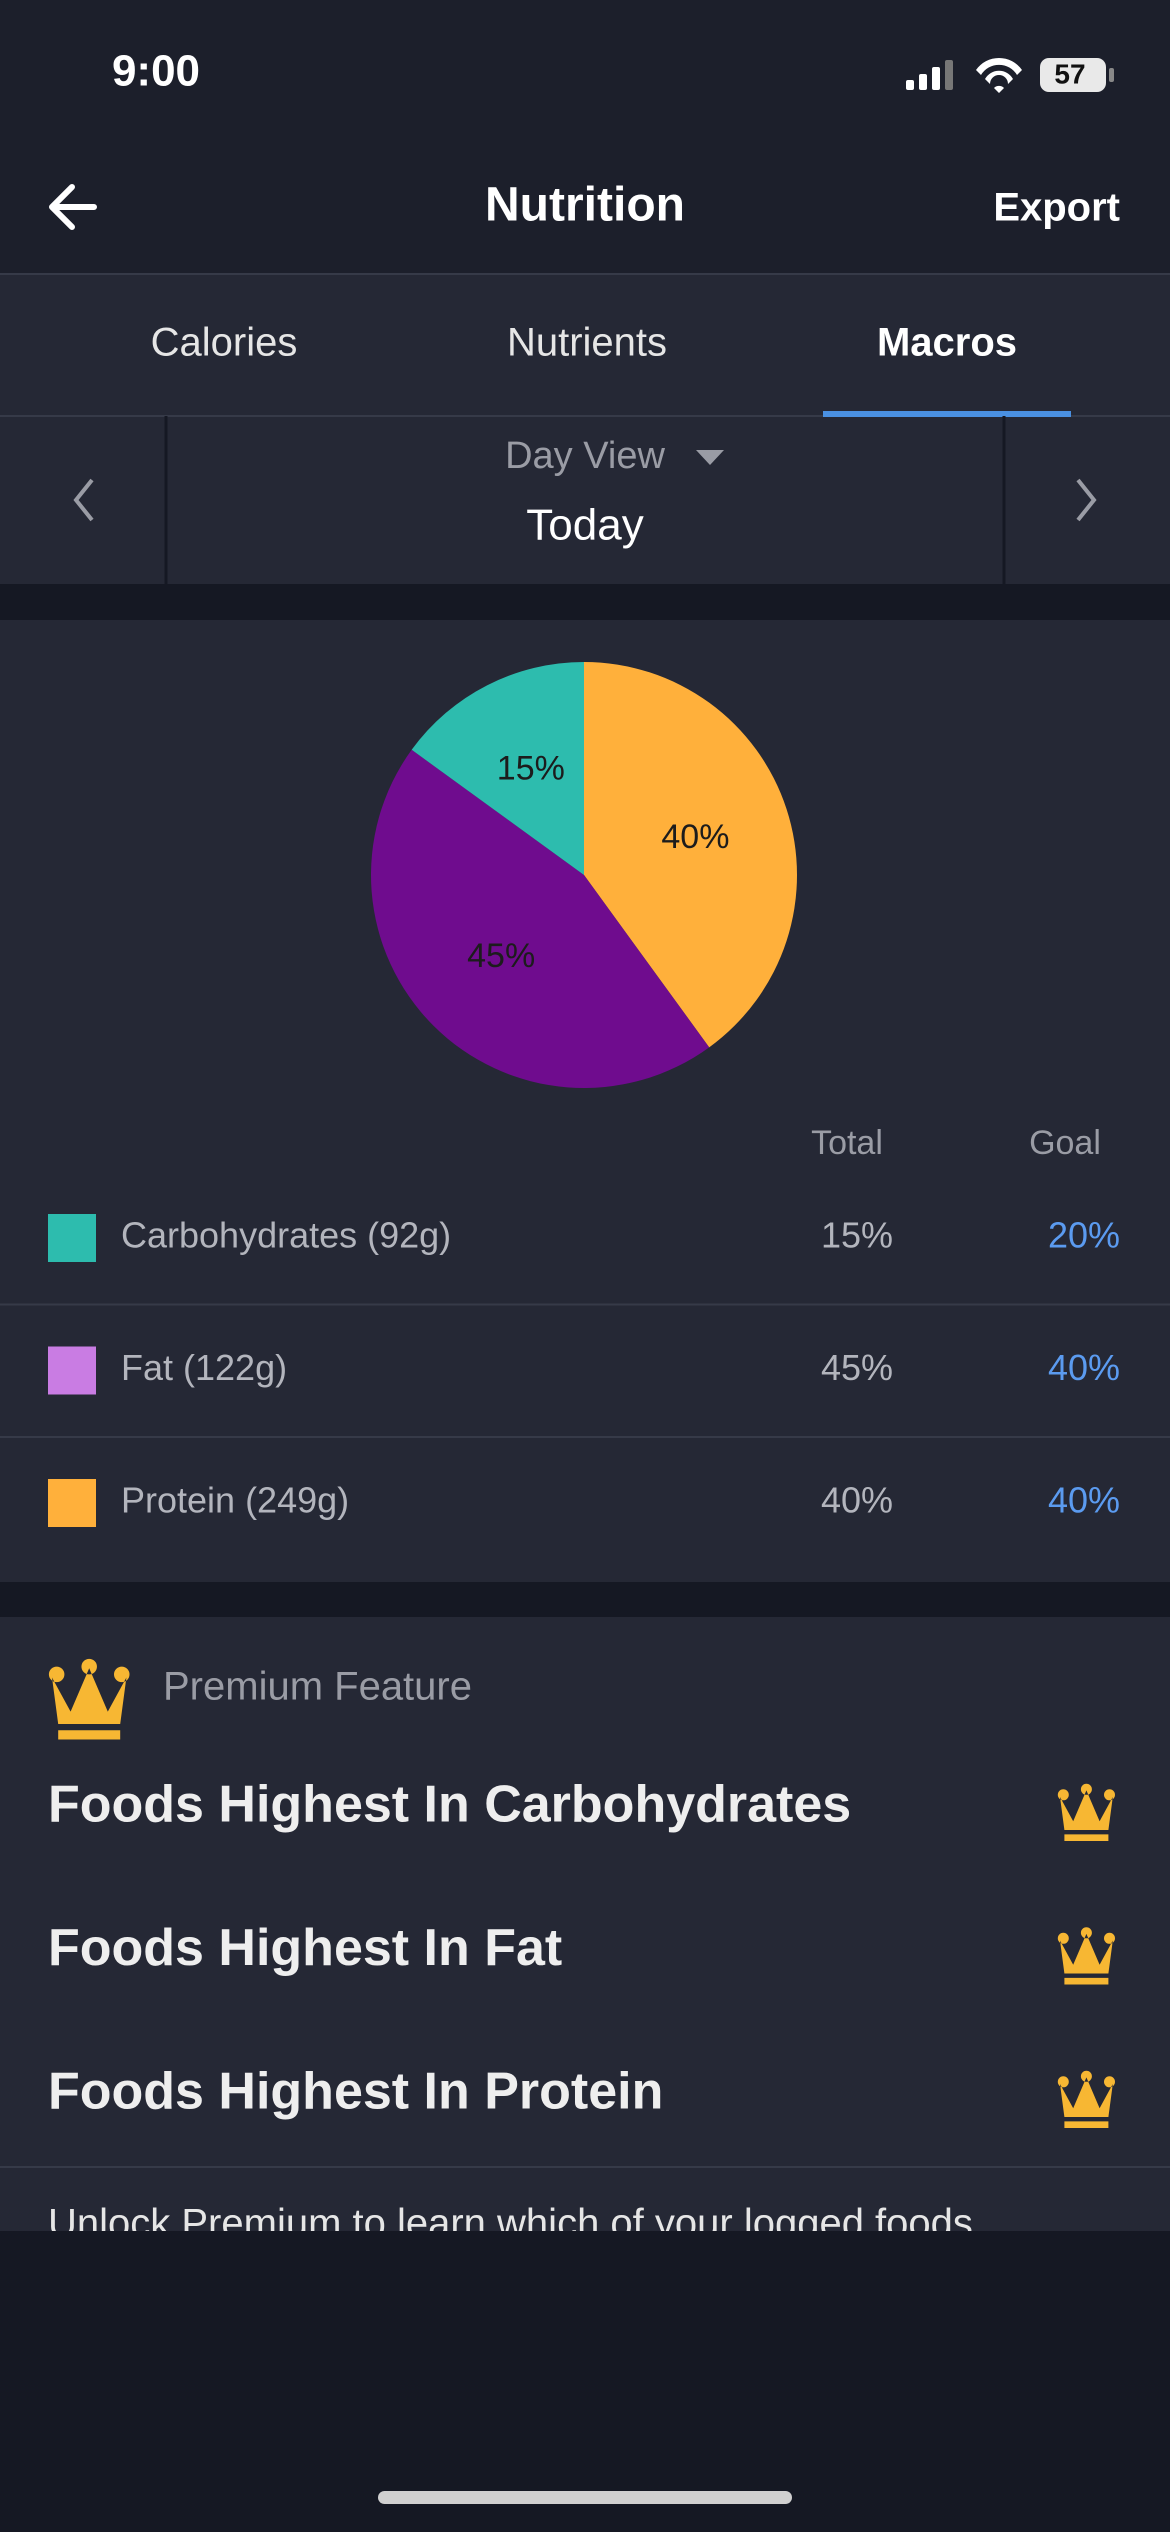 Image resolution: width=1170 pixels, height=2532 pixels. What do you see at coordinates (531, 769) in the screenshot?
I see `slice-label: 15%` at bounding box center [531, 769].